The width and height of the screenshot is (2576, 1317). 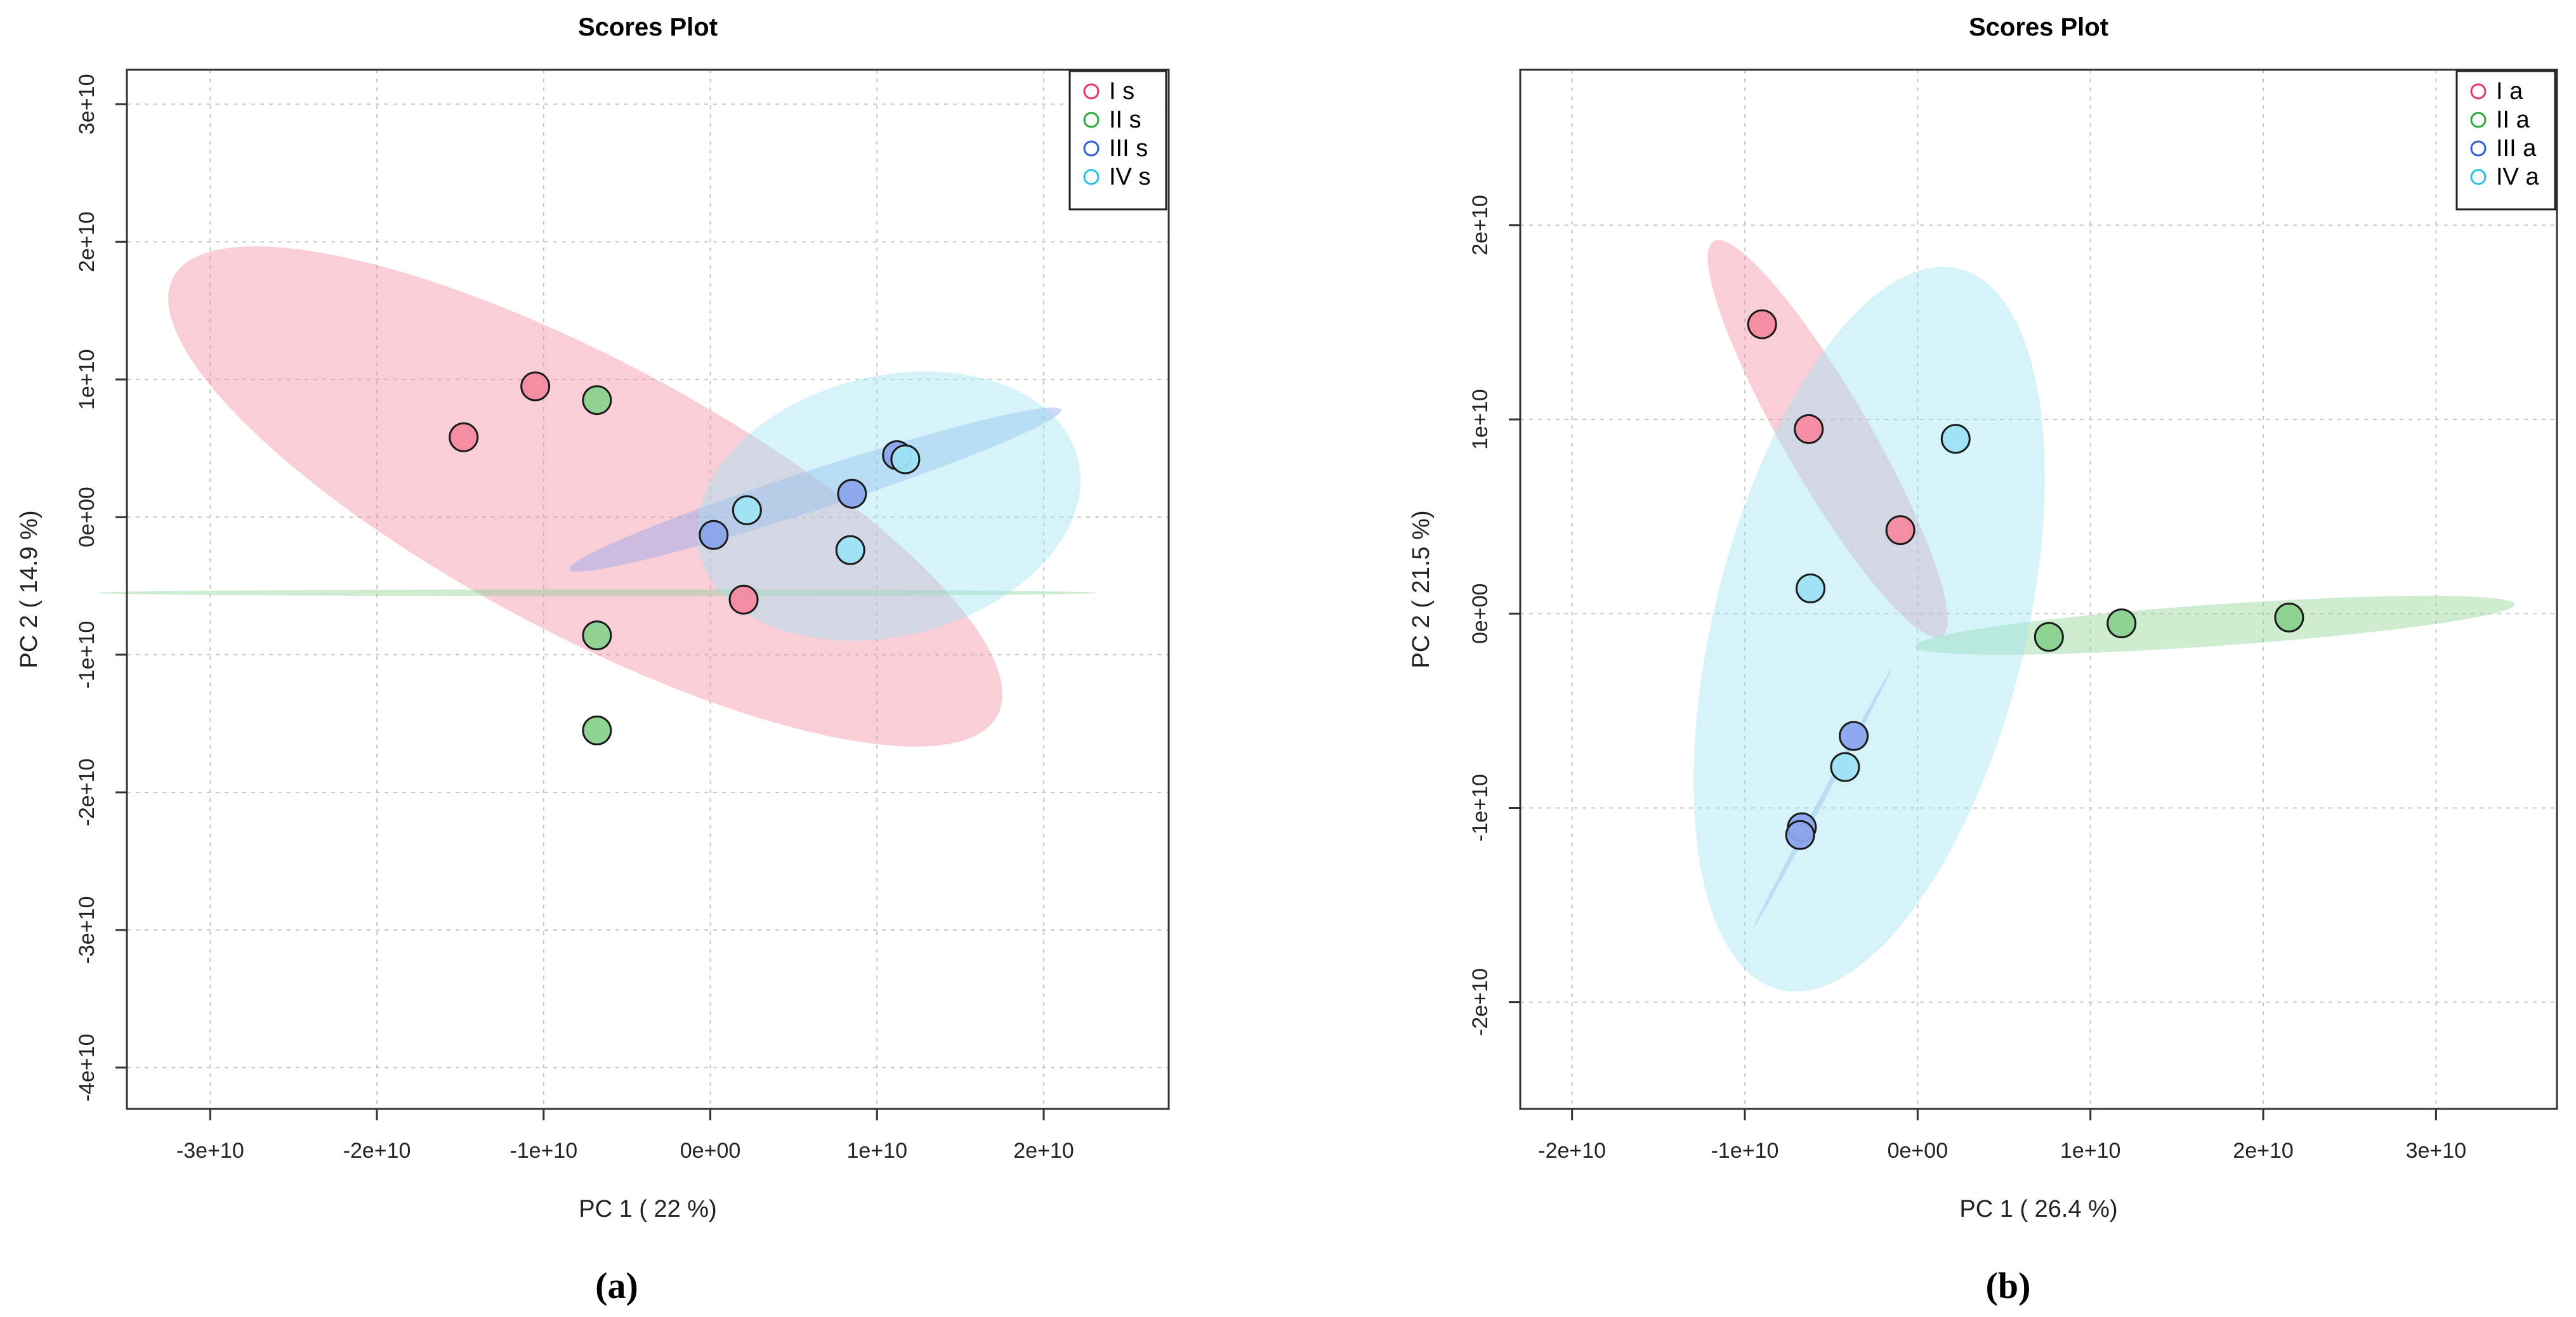 I want to click on legend-entry: II a, so click(x=2513, y=120).